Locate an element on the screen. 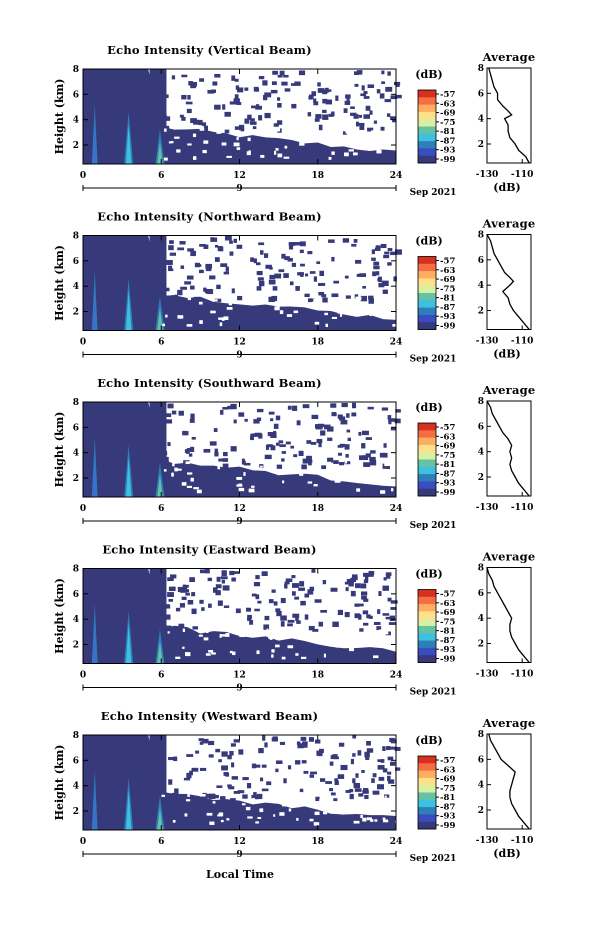 The height and width of the screenshot is (929, 612). y-tick-label: 8 is located at coordinates (76, 237).